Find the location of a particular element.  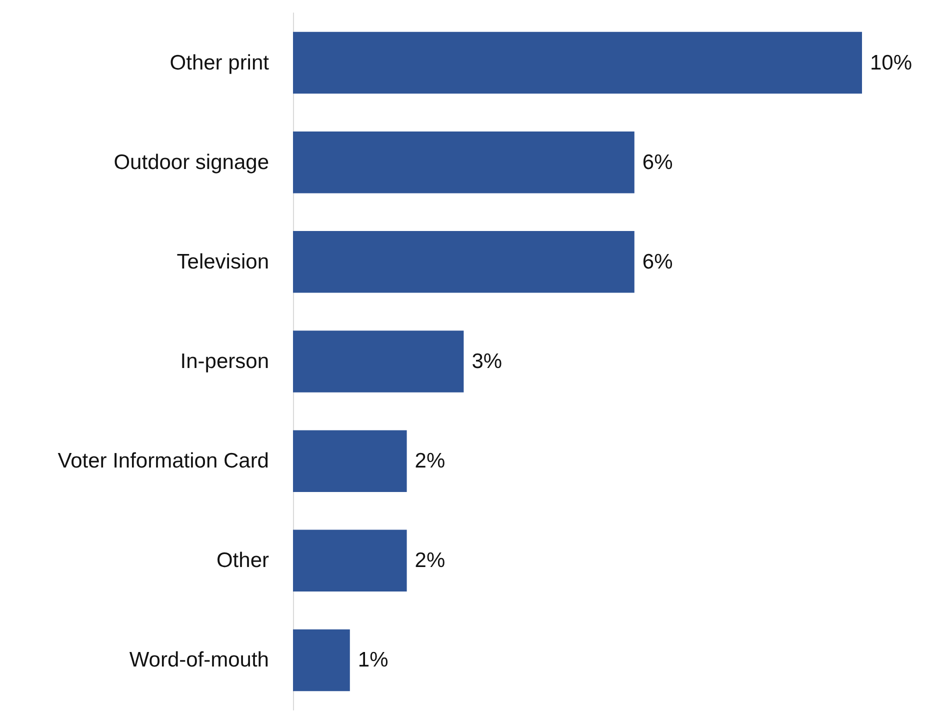

data-label: 10% is located at coordinates (891, 62).